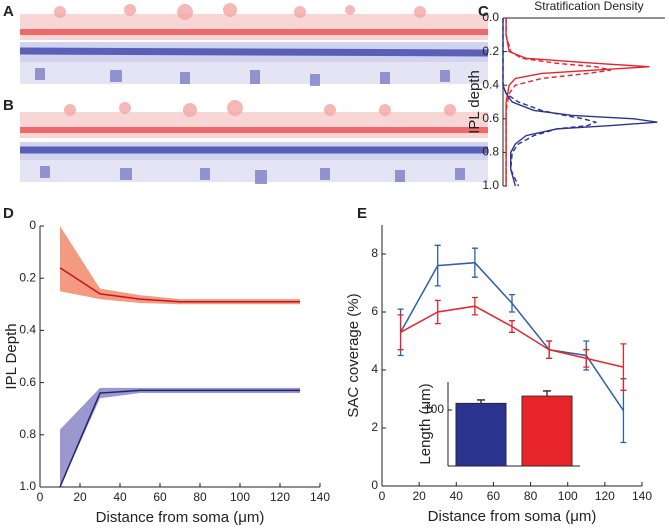 The width and height of the screenshot is (669, 528). What do you see at coordinates (483, 11) in the screenshot?
I see `panel-label: C` at bounding box center [483, 11].